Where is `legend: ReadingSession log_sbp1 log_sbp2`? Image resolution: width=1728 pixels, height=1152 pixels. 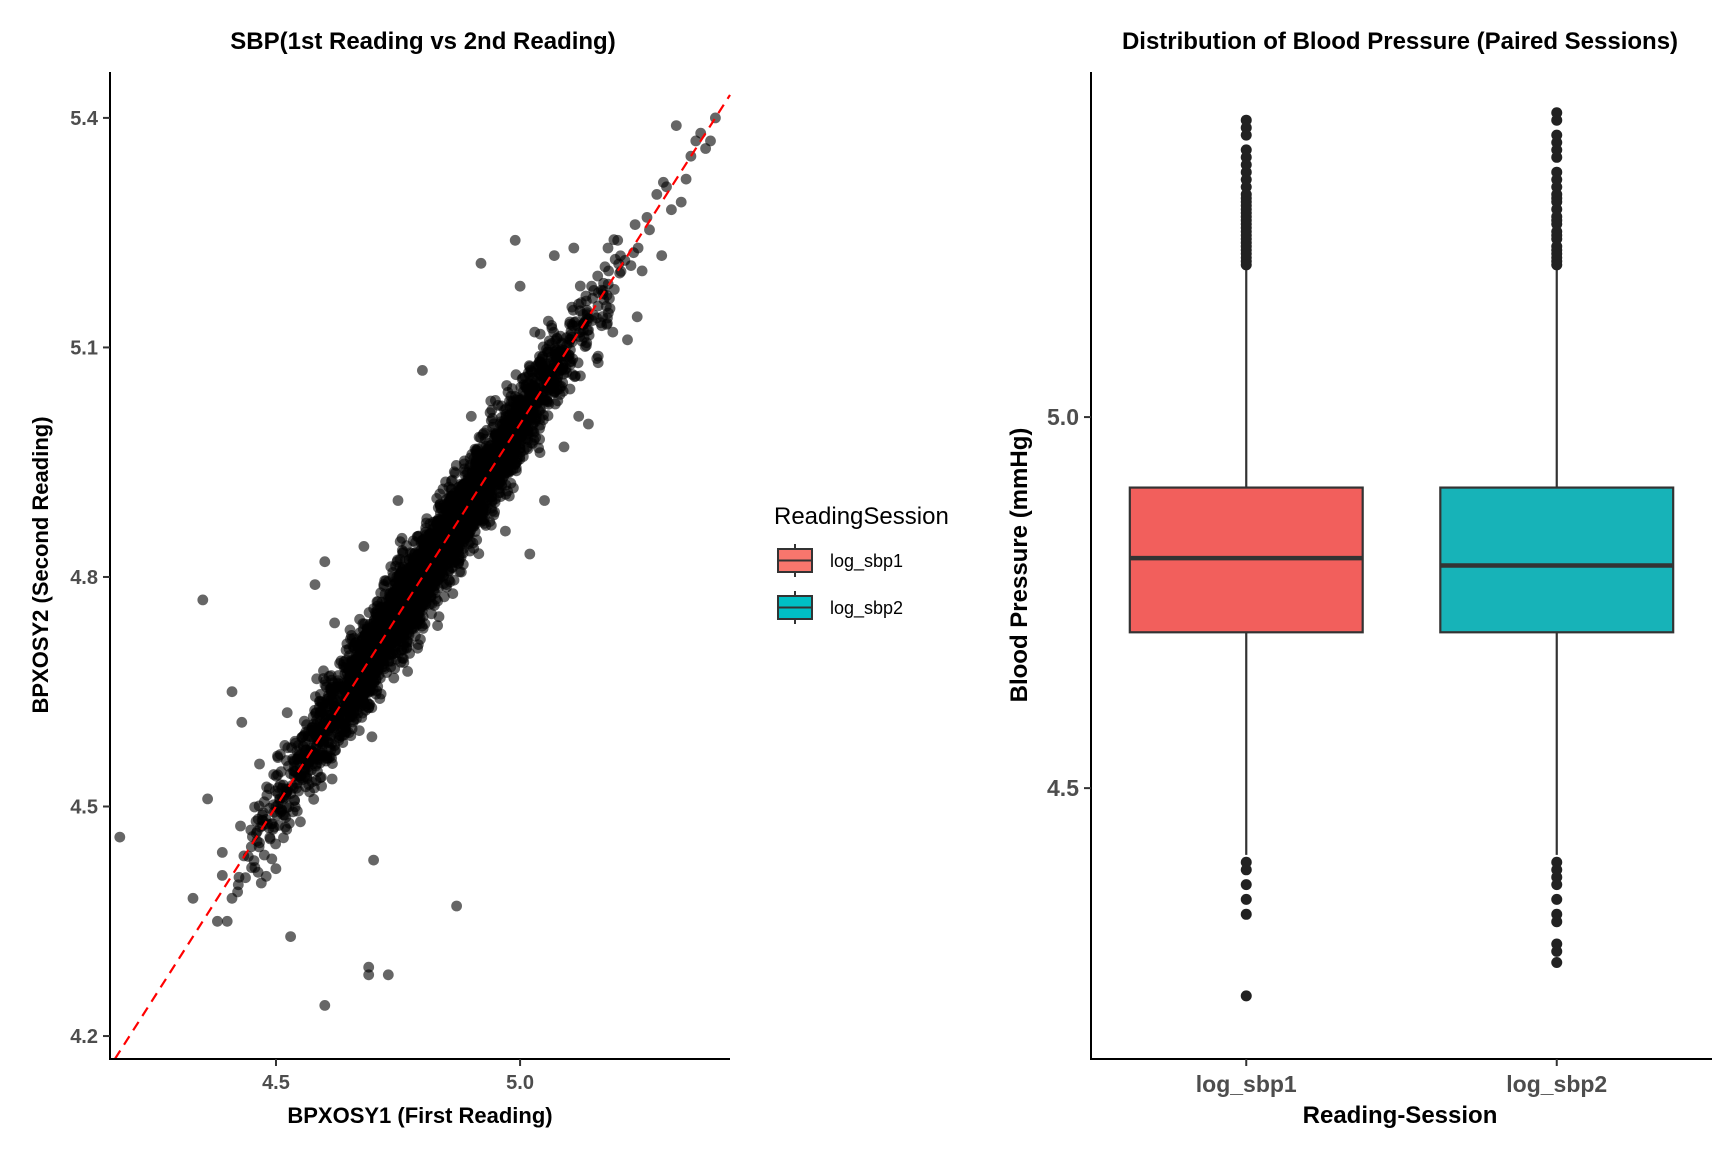 legend: ReadingSession log_sbp1 log_sbp2 is located at coordinates (861, 563).